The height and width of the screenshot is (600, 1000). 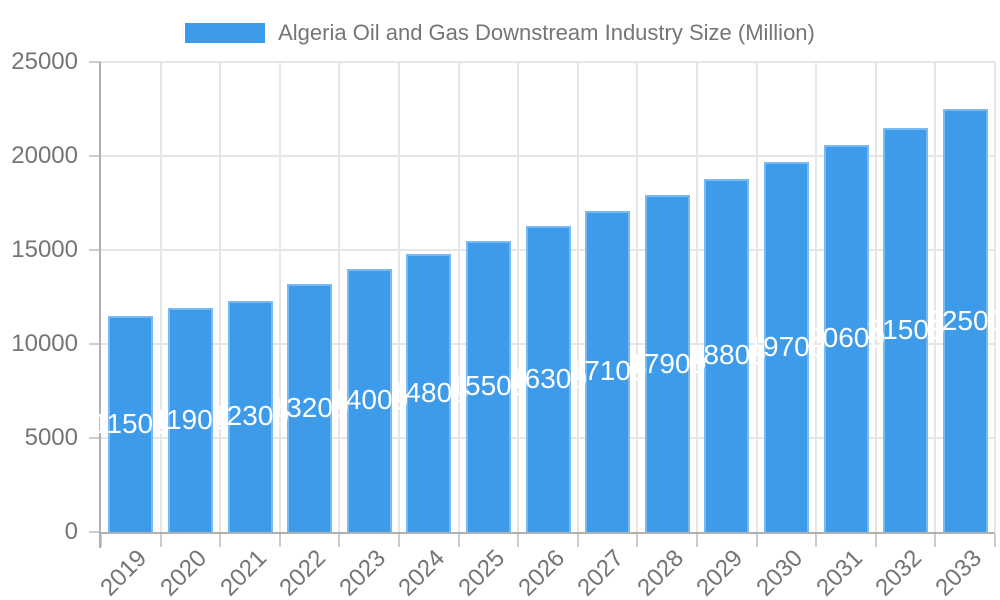 What do you see at coordinates (44, 155) in the screenshot?
I see `y-axis-tick-label: 20000` at bounding box center [44, 155].